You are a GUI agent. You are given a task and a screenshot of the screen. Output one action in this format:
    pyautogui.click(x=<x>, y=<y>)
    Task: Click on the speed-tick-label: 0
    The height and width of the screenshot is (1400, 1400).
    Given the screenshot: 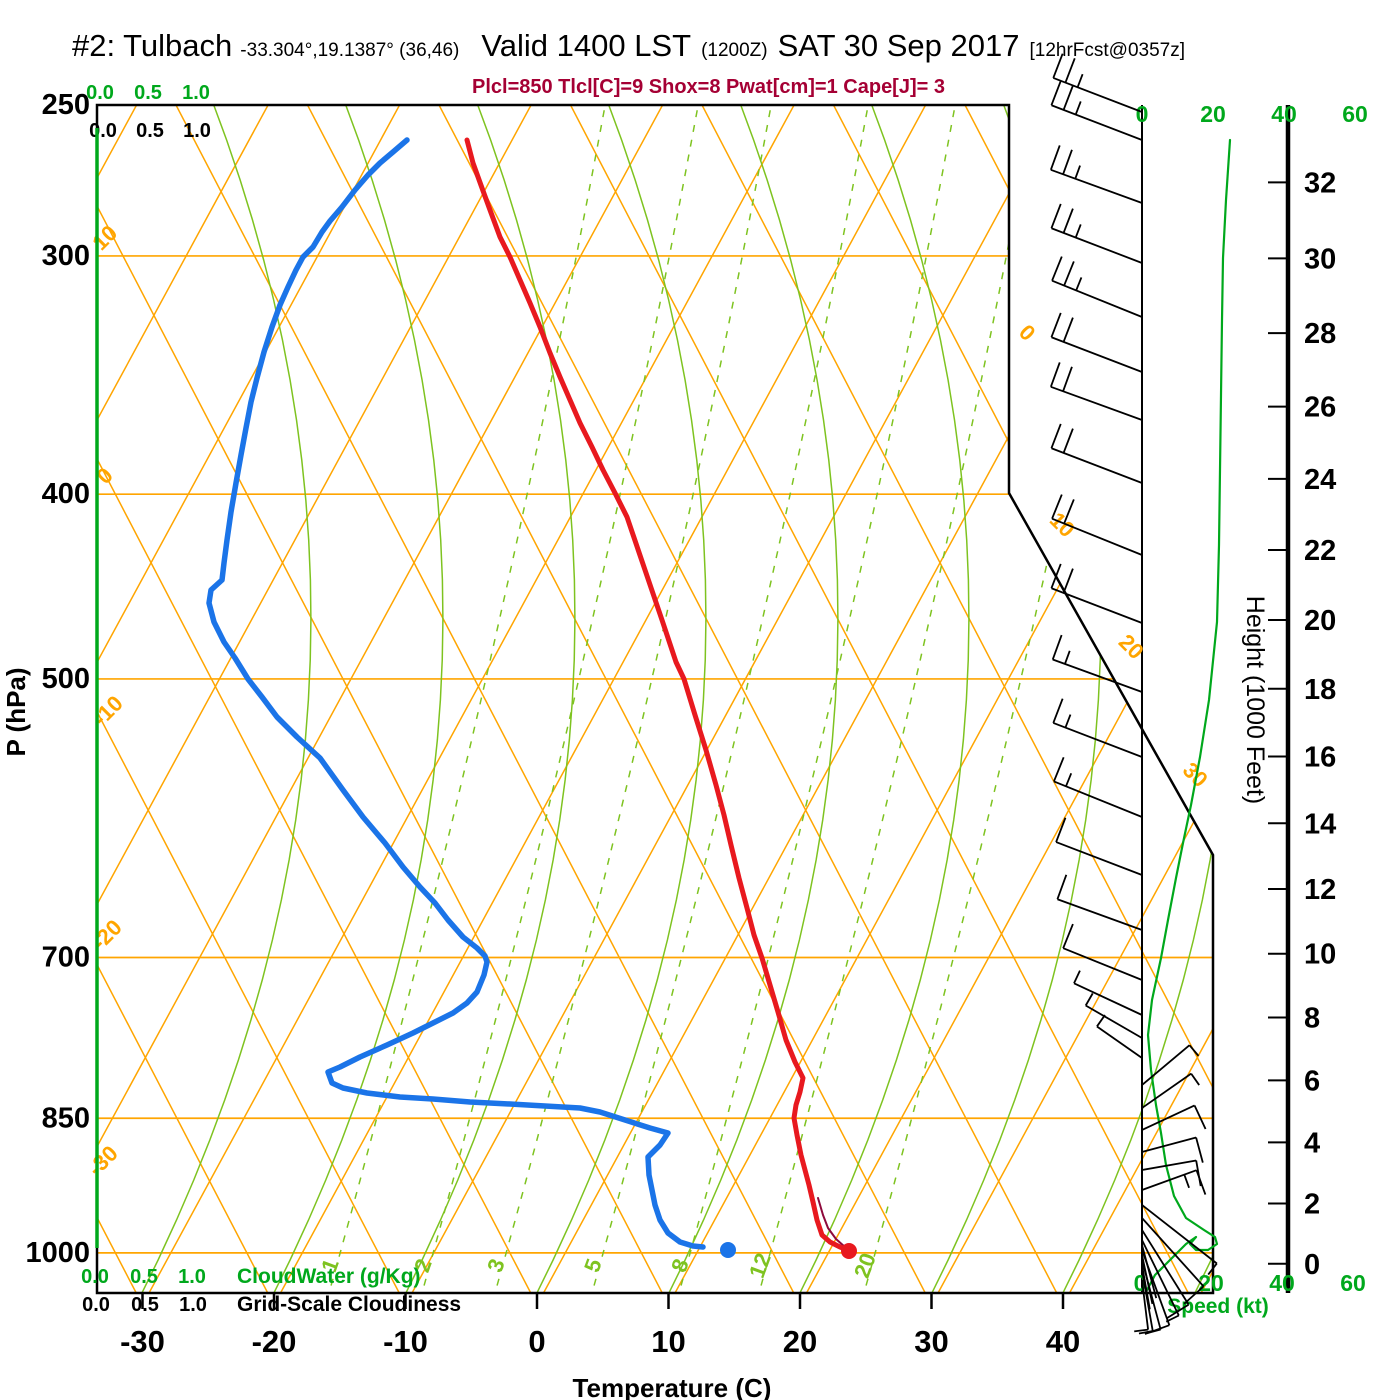 What is the action you would take?
    pyautogui.click(x=1142, y=114)
    